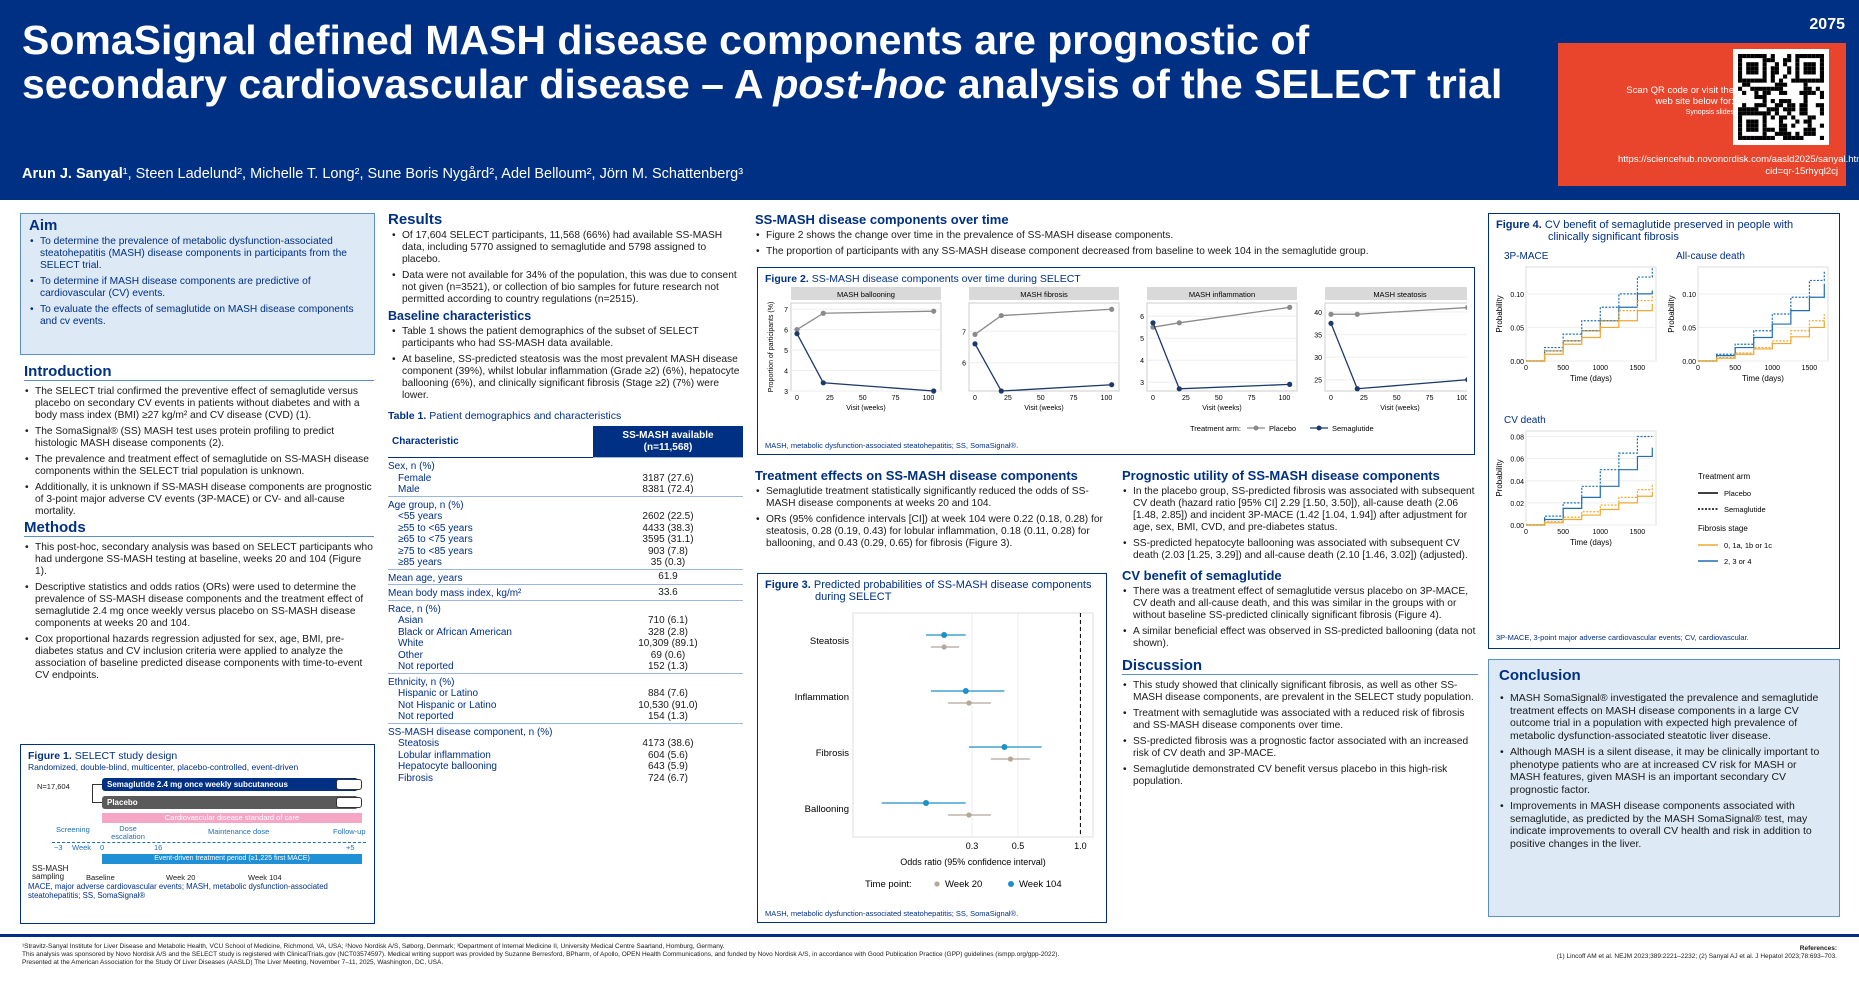  Describe the element at coordinates (1318, 358) in the screenshot. I see `y-tick-label: 30` at that location.